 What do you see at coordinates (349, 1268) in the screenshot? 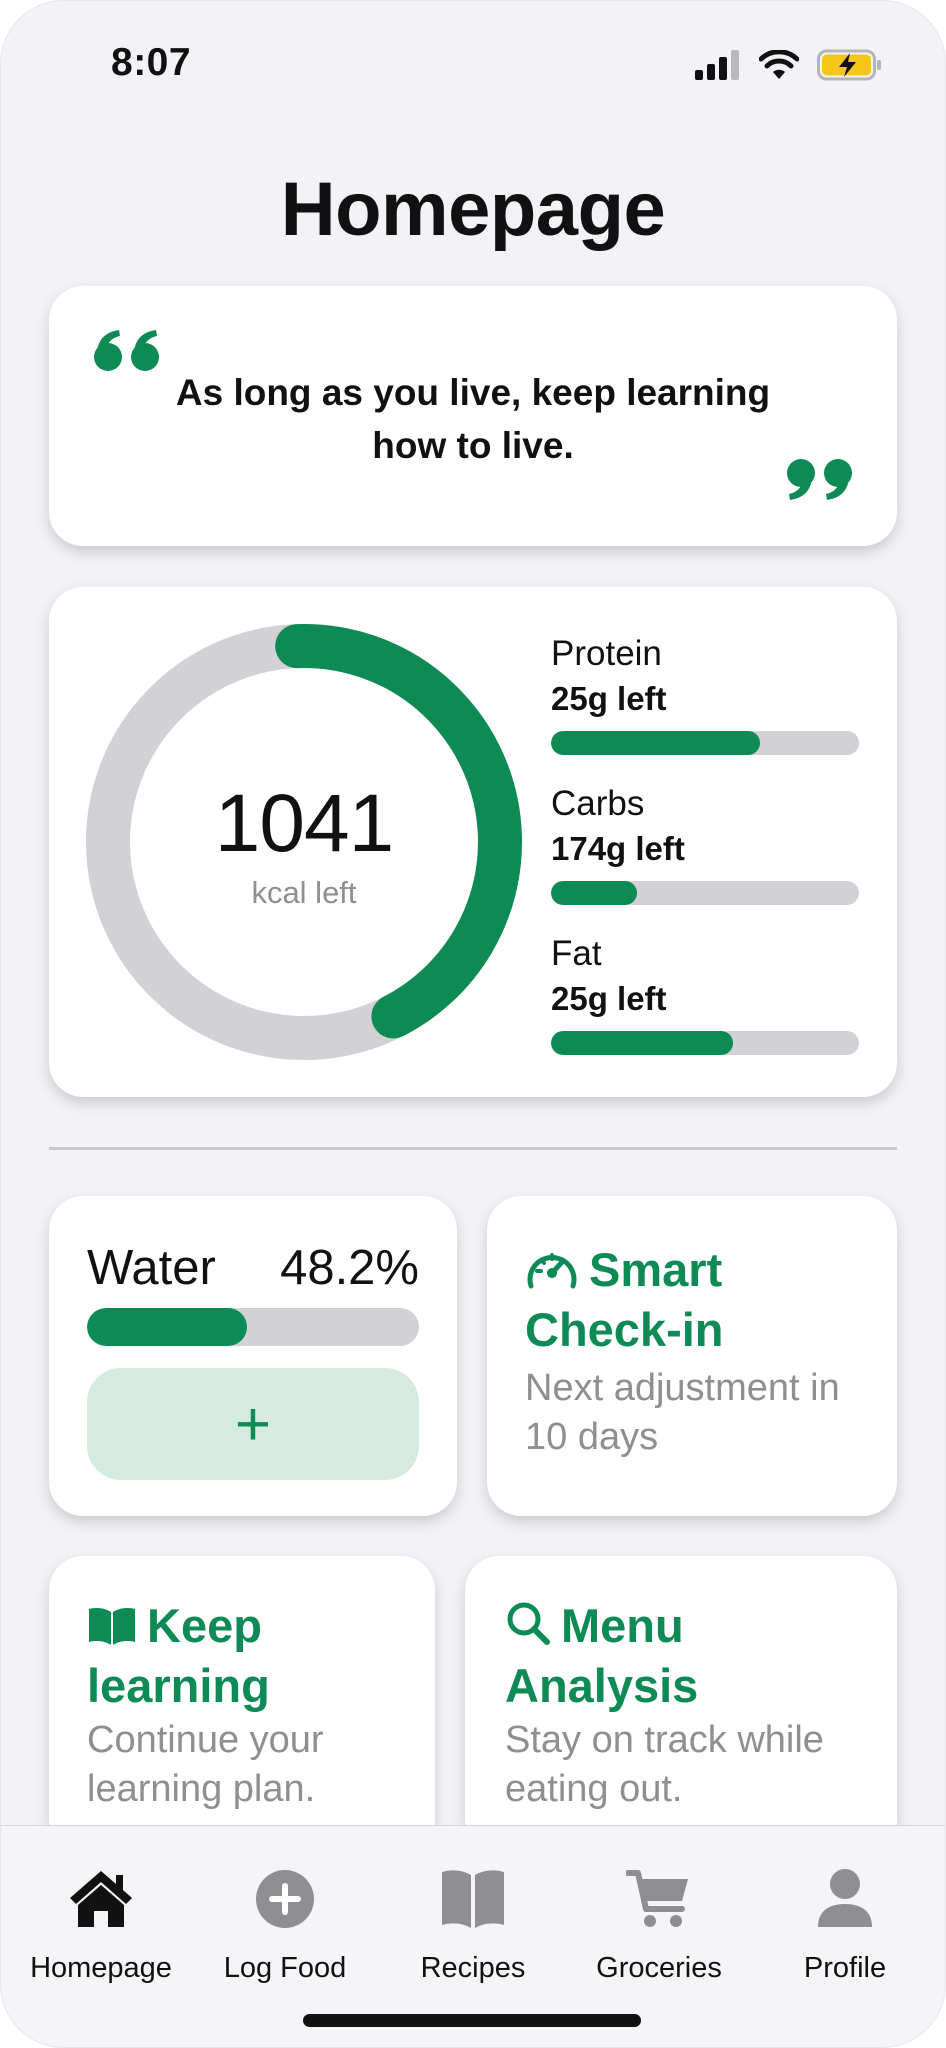
I see `water-percentage: 48.2%` at bounding box center [349, 1268].